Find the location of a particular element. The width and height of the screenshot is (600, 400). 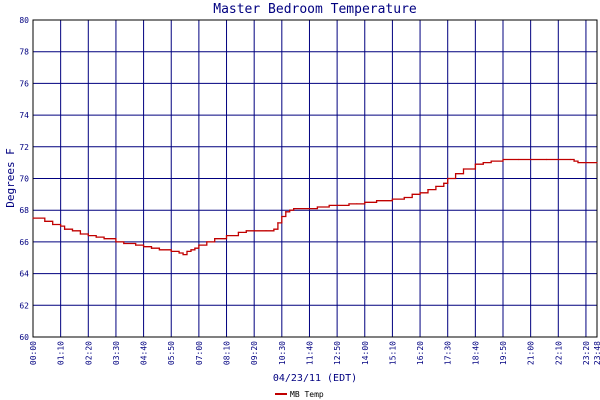

y-tick-label: 80 is located at coordinates (24, 20).